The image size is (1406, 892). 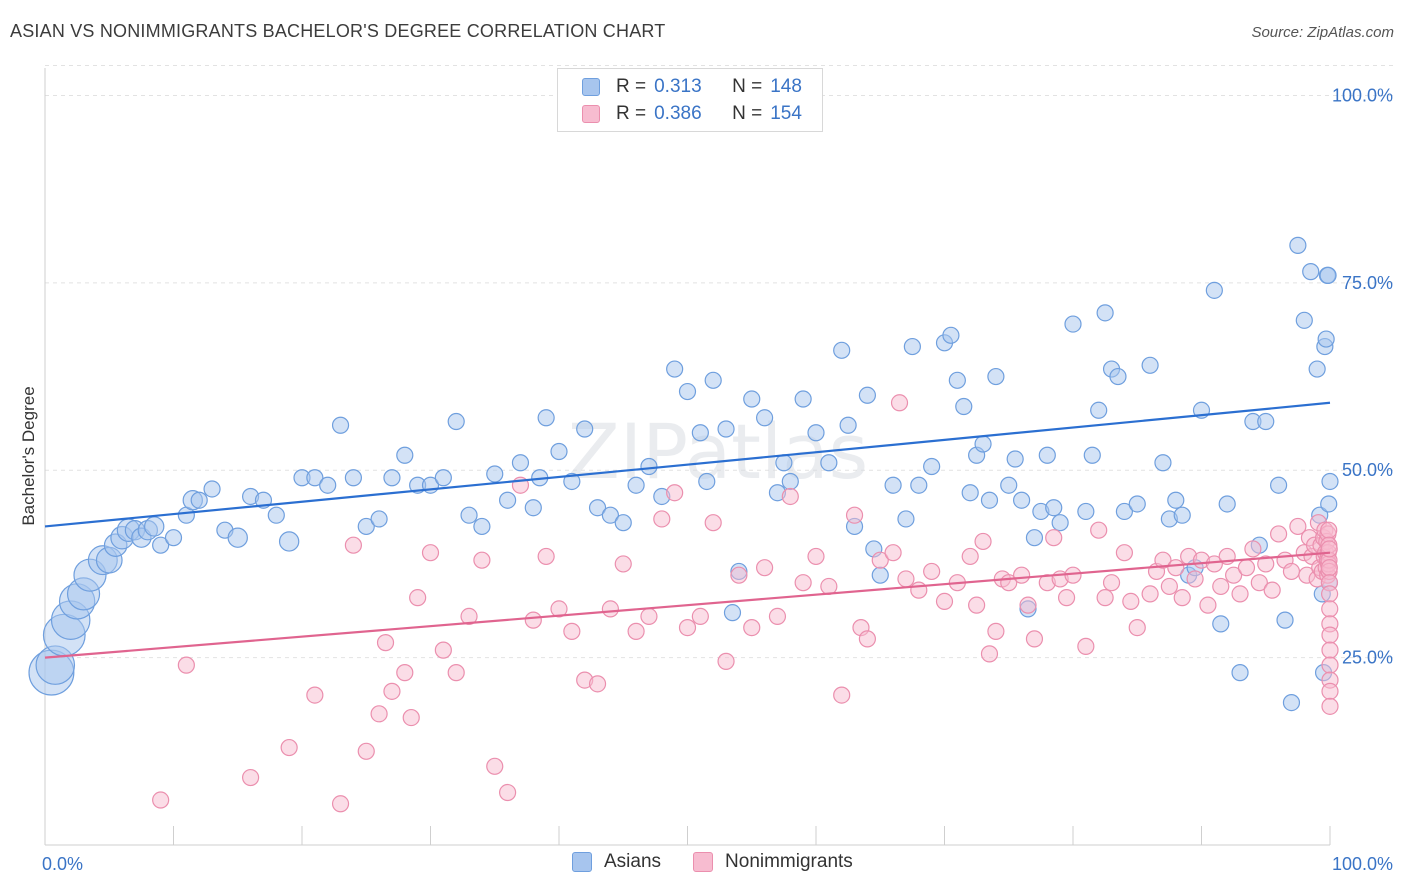 What do you see at coordinates (1362, 95) in the screenshot?
I see `y-tick-label: 100.0%` at bounding box center [1362, 95].